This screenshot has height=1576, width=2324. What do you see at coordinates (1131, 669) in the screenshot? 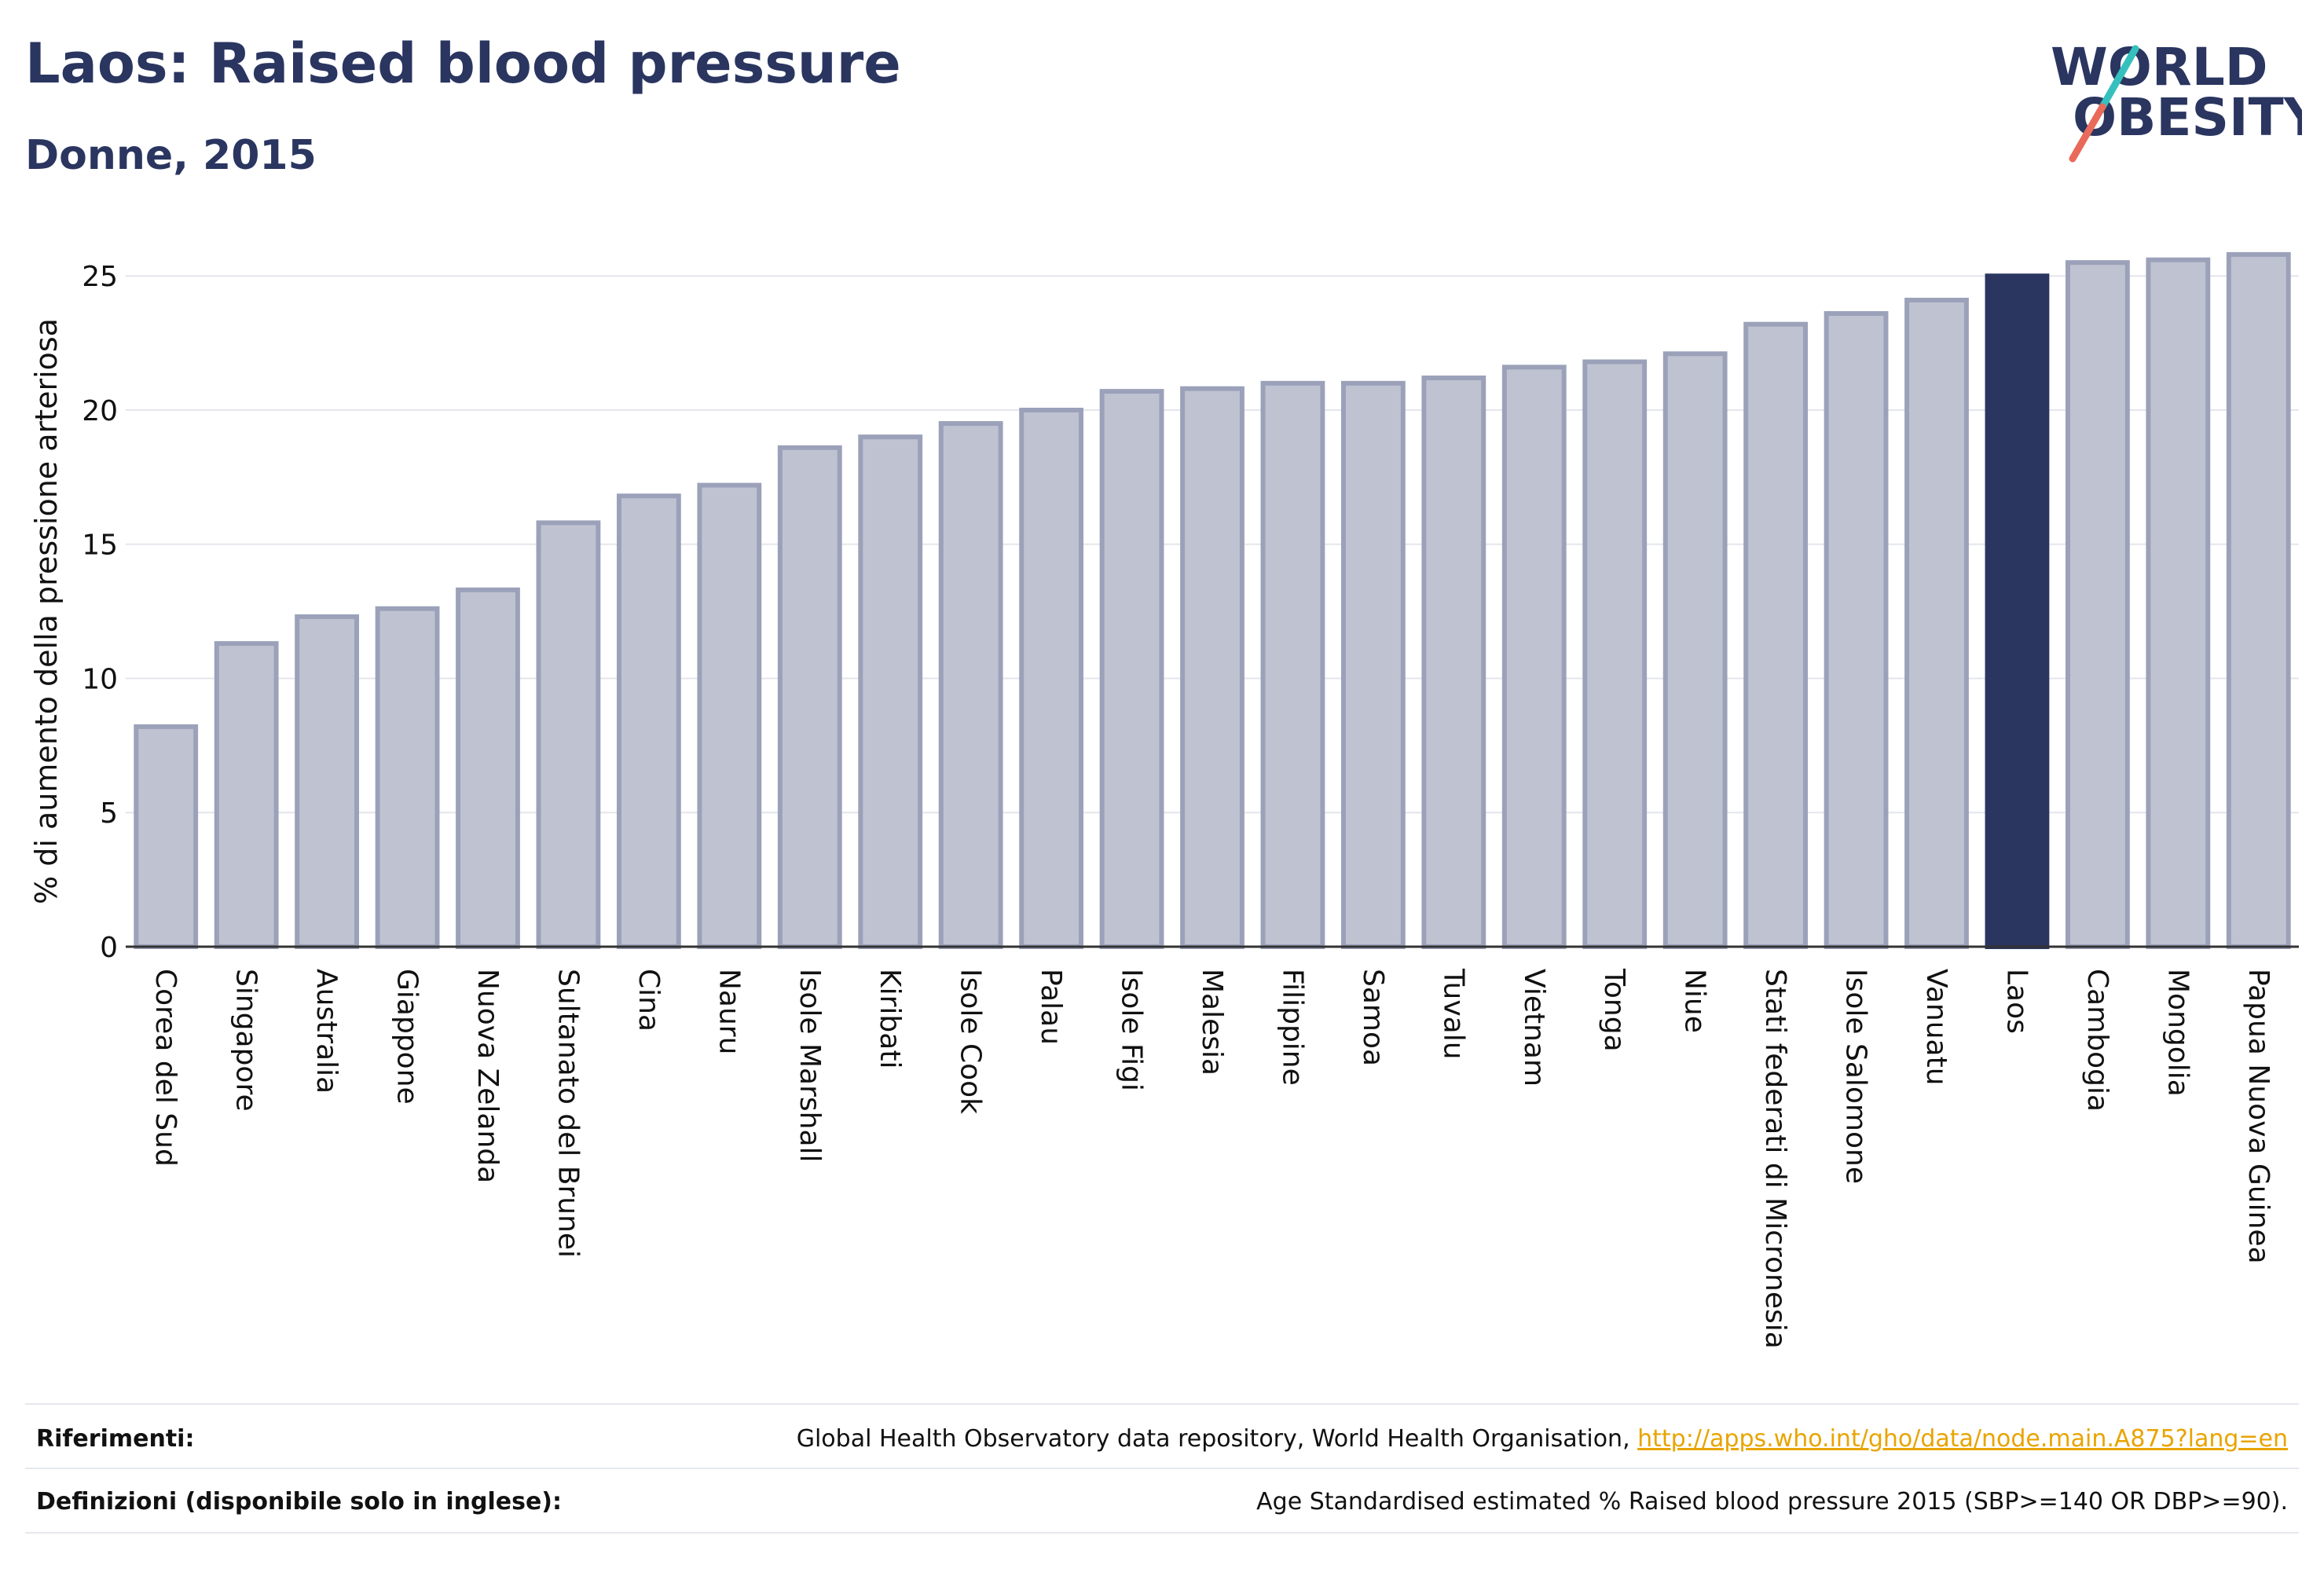
I see `bar-isole-figi` at bounding box center [1131, 669].